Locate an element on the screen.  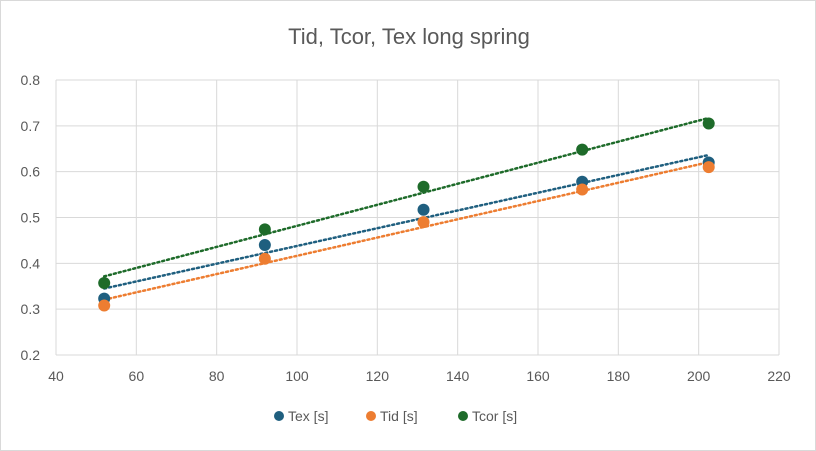
x-tick-label: 120 is located at coordinates (378, 376).